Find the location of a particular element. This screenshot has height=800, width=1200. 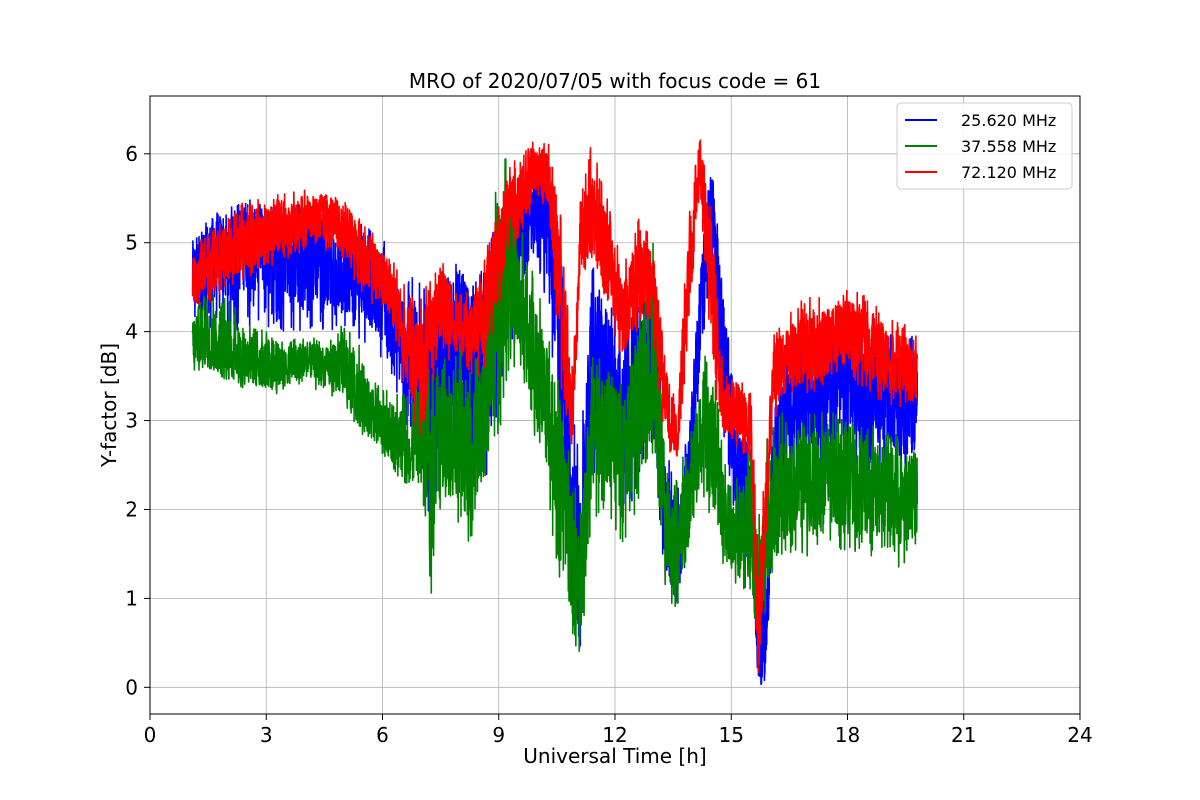

legend: 25.620 MHz 37.558 MHz 72.120 MHz is located at coordinates (984, 146).